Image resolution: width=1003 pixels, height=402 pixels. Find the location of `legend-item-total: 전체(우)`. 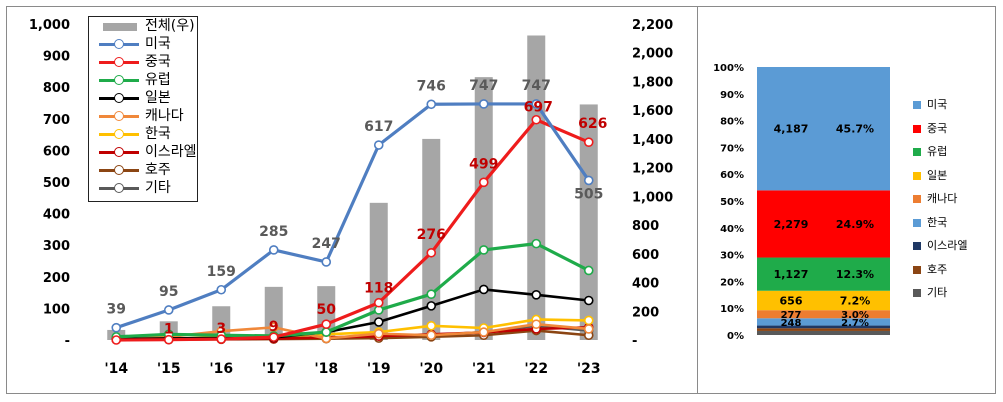

legend-item-total: 전체(우) is located at coordinates (143, 26).